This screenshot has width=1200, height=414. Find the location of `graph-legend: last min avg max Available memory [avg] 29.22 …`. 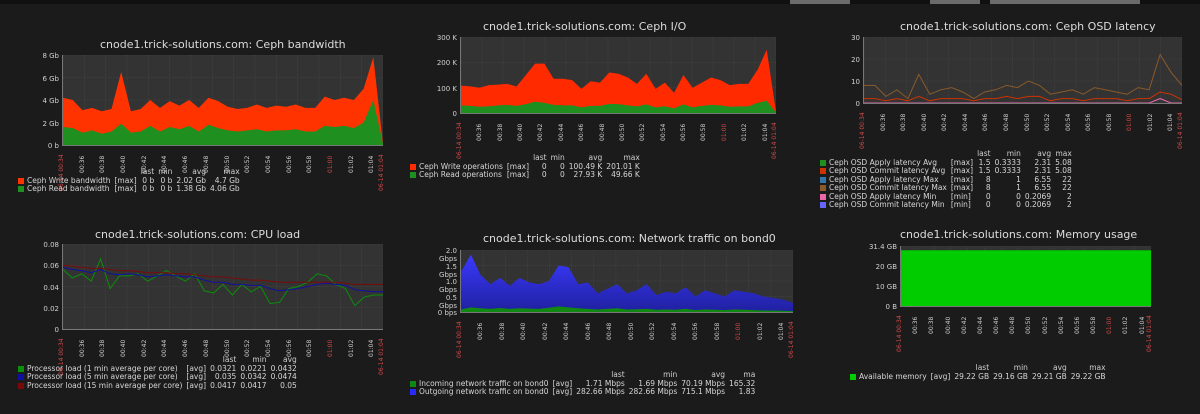

graph-legend: last min avg max Available memory [avg] 29.22 … is located at coordinates (980, 372).